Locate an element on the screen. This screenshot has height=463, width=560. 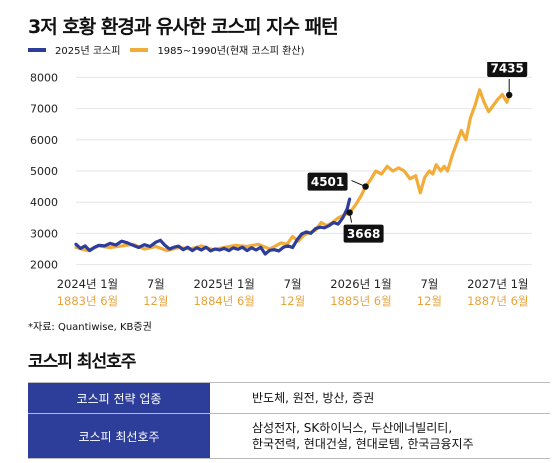
callout-label: 7435 is located at coordinates (506, 68).